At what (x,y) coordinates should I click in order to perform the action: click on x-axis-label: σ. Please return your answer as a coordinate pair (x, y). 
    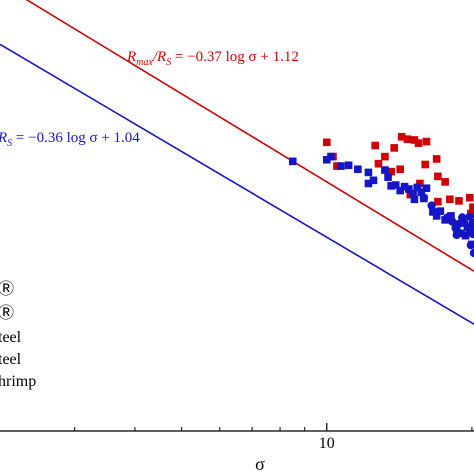
    Looking at the image, I should click on (260, 464).